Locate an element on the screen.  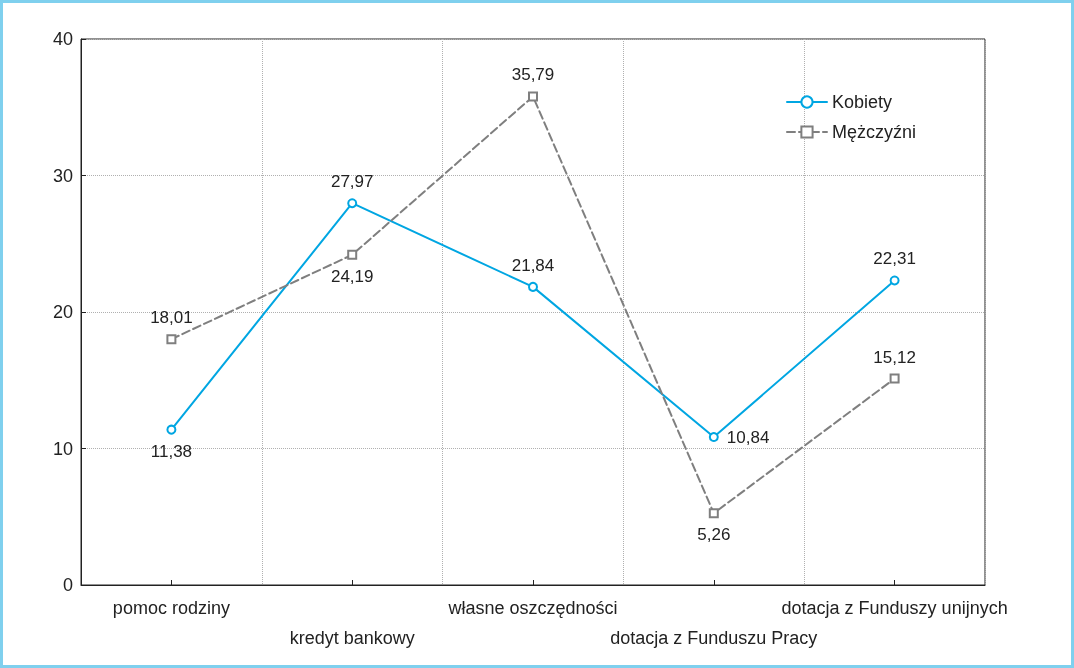
x-tick-label: własne oszczędności is located at coordinates (532, 608).